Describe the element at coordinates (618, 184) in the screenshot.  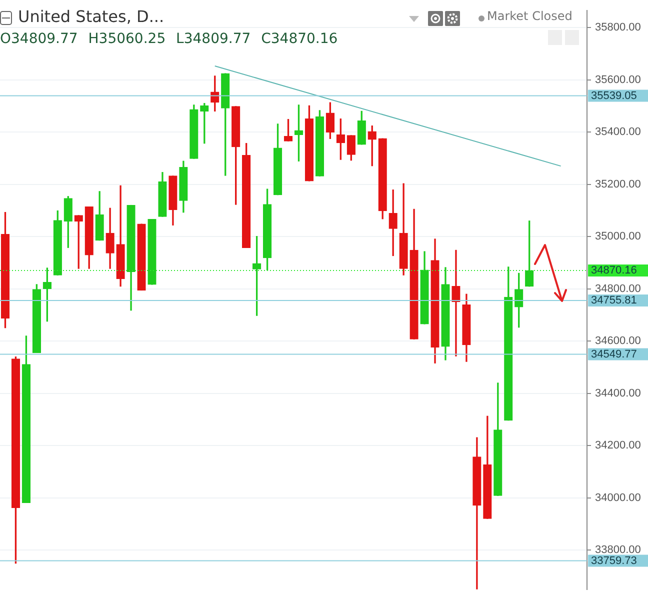
I see `y-tick-label: 35200.00` at that location.